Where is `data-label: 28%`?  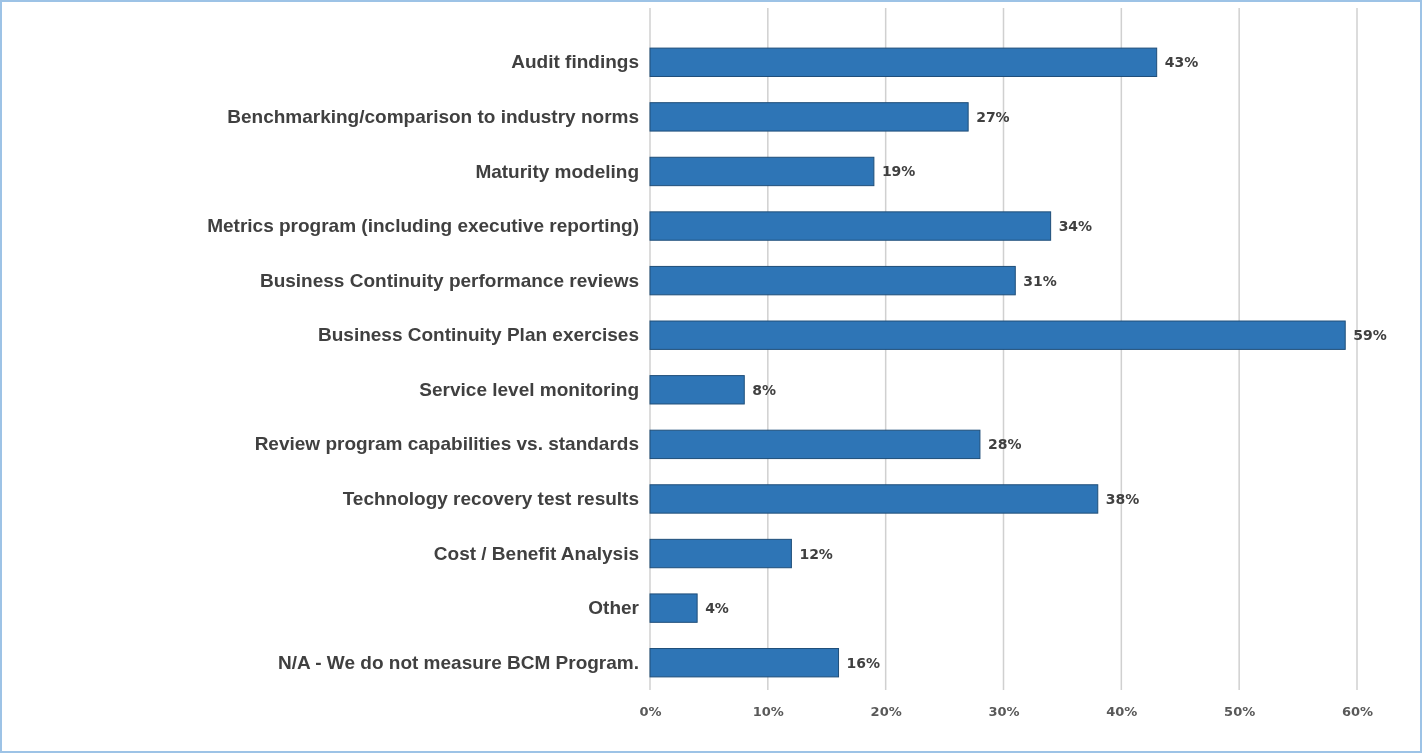 data-label: 28% is located at coordinates (1004, 444).